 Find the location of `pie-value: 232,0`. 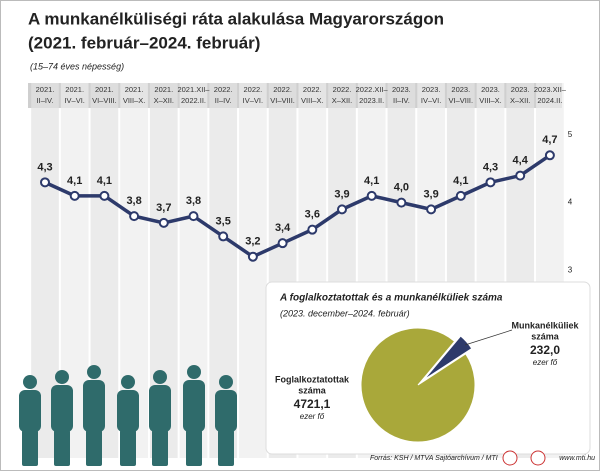

pie-value: 232,0 is located at coordinates (545, 350).